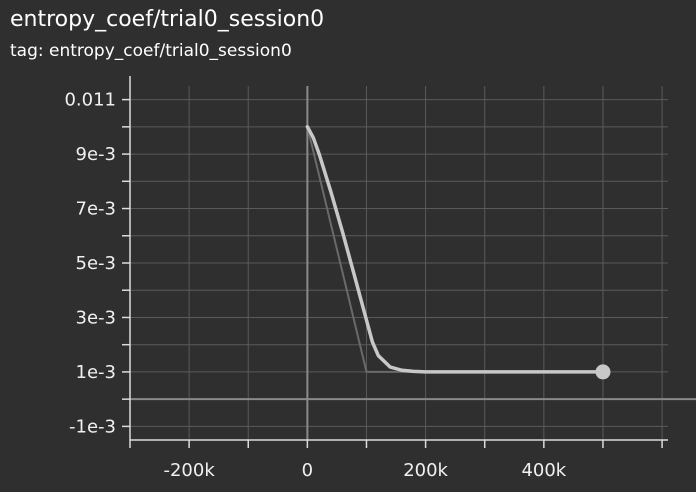 This screenshot has height=492, width=696. What do you see at coordinates (167, 19) in the screenshot?
I see `chart-title: entropy_coef/trial0_session0` at bounding box center [167, 19].